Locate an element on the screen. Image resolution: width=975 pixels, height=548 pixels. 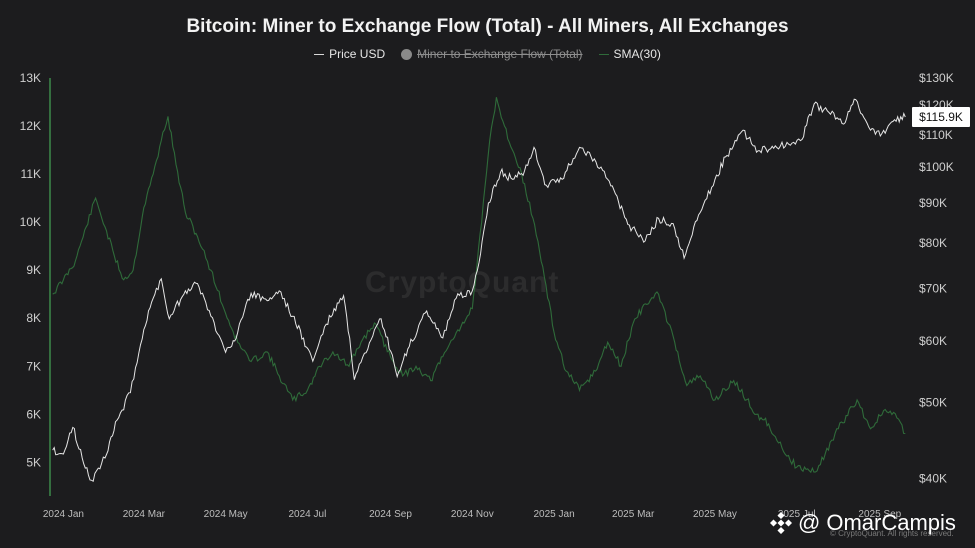
x-axis-tick: 2024 Jan is located at coordinates (63, 514).